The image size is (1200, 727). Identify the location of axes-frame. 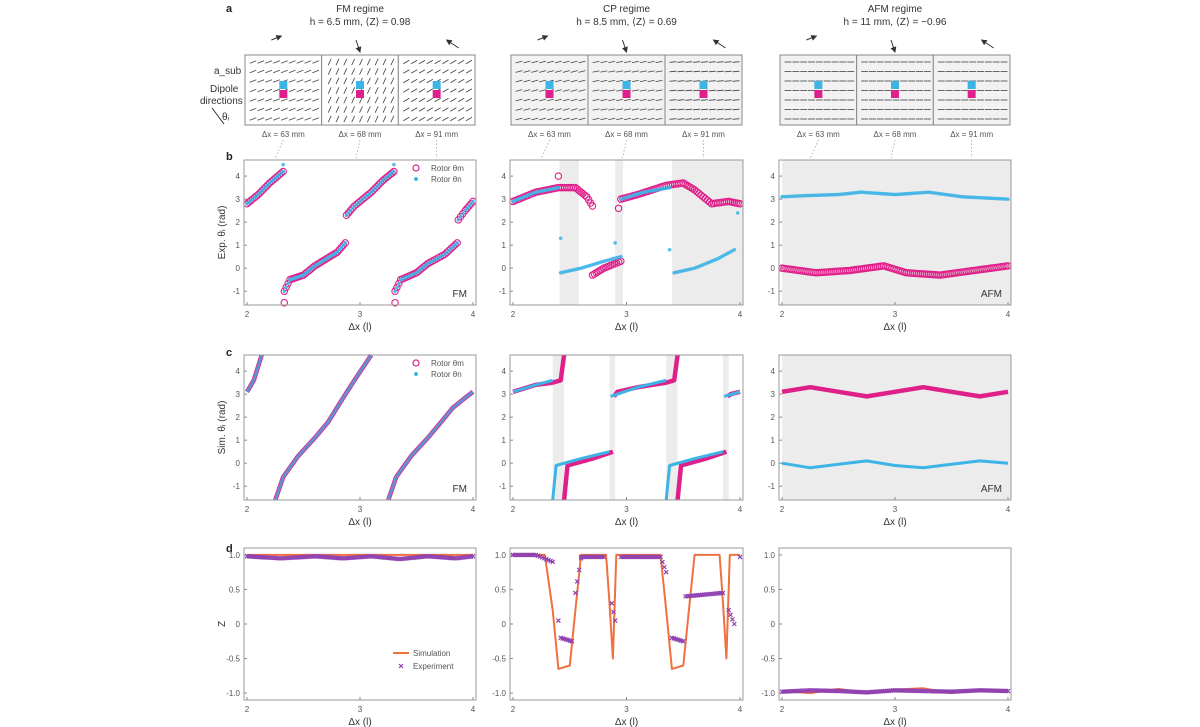
(360, 427).